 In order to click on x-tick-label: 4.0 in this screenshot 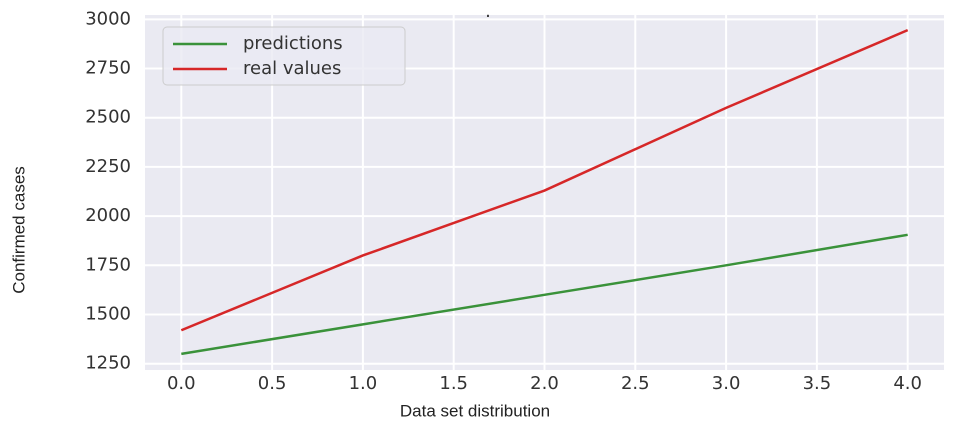, I will do `click(907, 383)`.